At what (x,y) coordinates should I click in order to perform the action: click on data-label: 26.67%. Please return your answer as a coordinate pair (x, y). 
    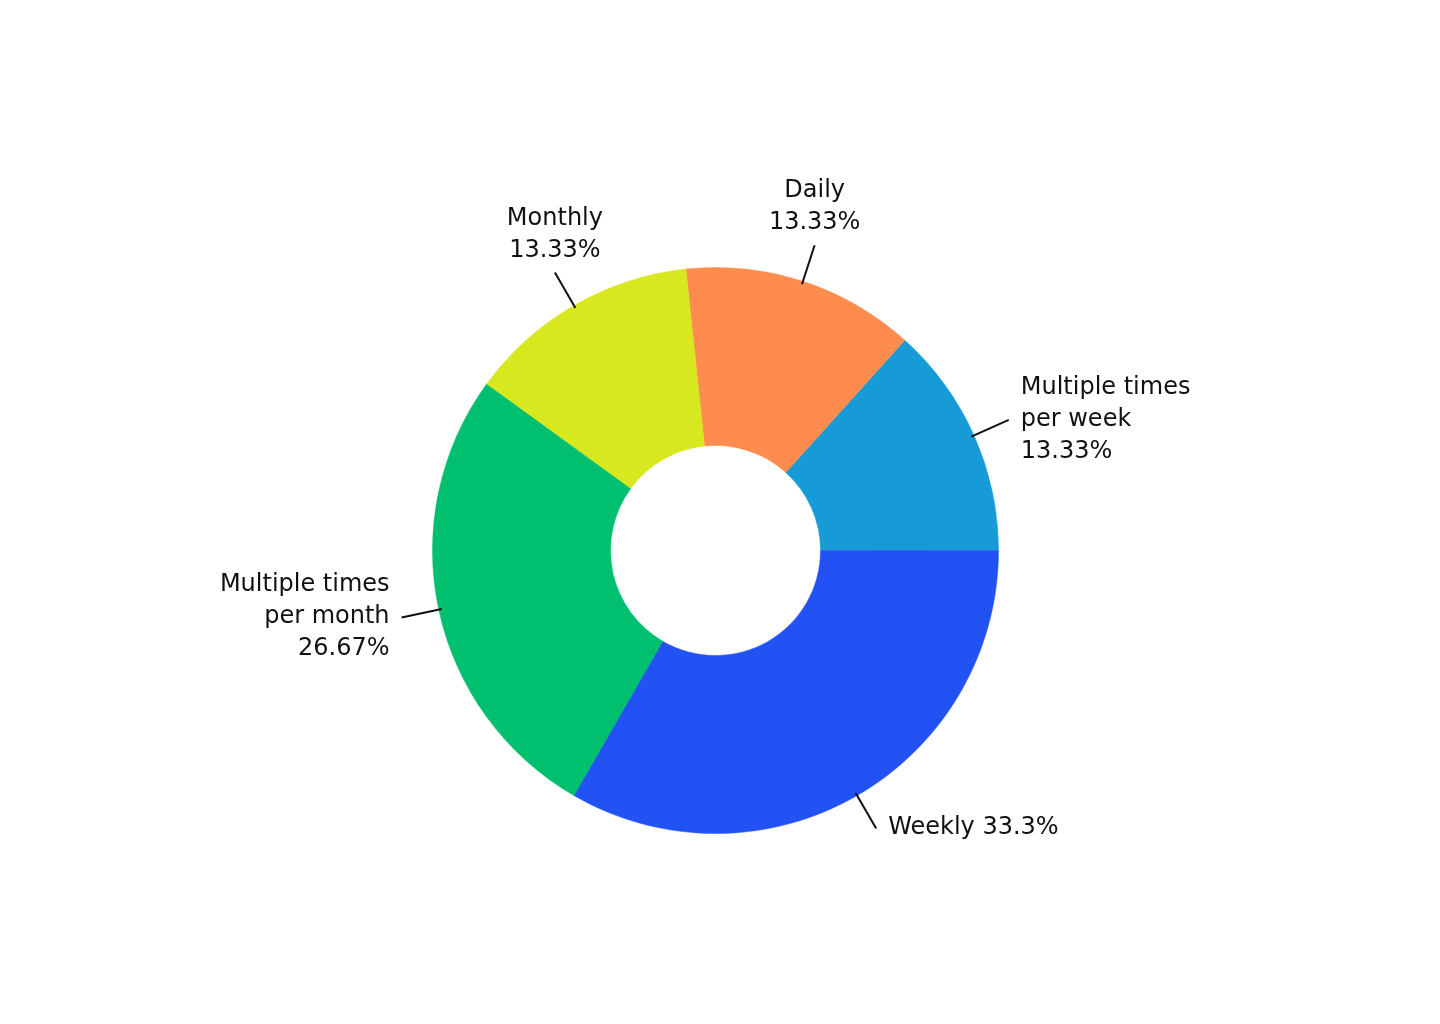
    Looking at the image, I should click on (344, 647).